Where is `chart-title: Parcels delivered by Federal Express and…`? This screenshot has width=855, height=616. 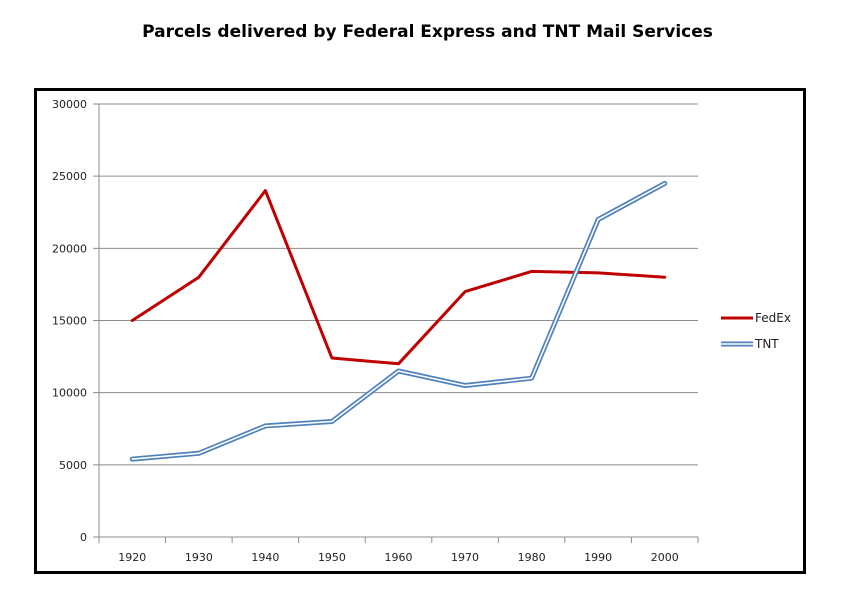
chart-title: Parcels delivered by Federal Express and… is located at coordinates (427, 32).